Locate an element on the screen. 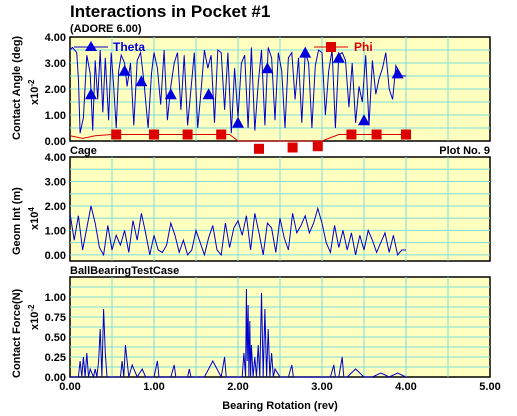 The width and height of the screenshot is (517, 416). series-line-geom-int is located at coordinates (237, 231).